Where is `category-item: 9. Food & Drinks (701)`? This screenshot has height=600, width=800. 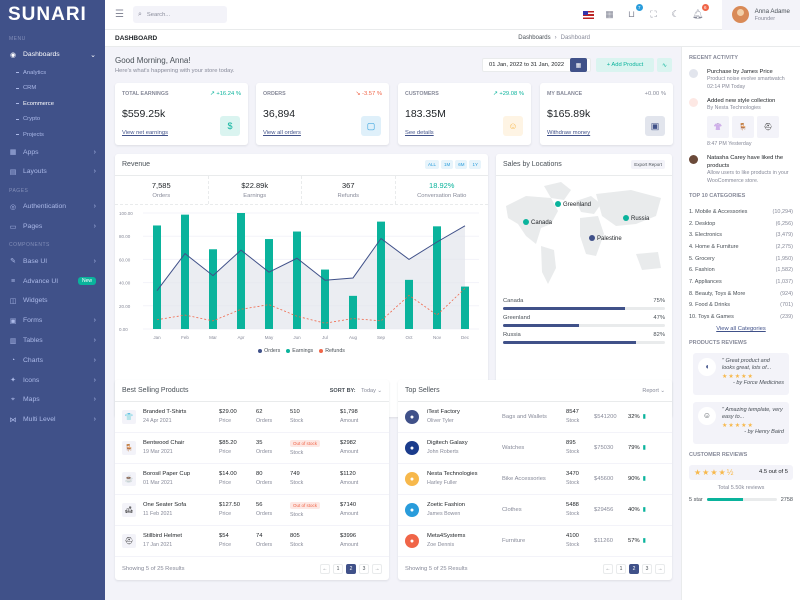 category-item: 9. Food & Drinks (701) is located at coordinates (741, 305).